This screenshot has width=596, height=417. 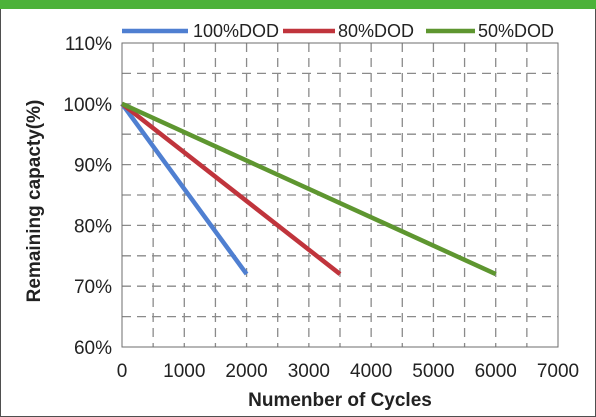 I want to click on series-line, so click(x=184, y=189).